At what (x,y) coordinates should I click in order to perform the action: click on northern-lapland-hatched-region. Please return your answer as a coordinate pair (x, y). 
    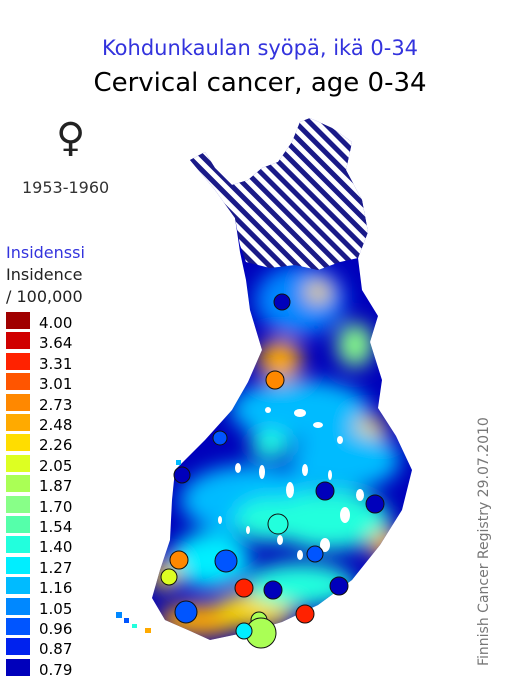
    Looking at the image, I should click on (279, 194).